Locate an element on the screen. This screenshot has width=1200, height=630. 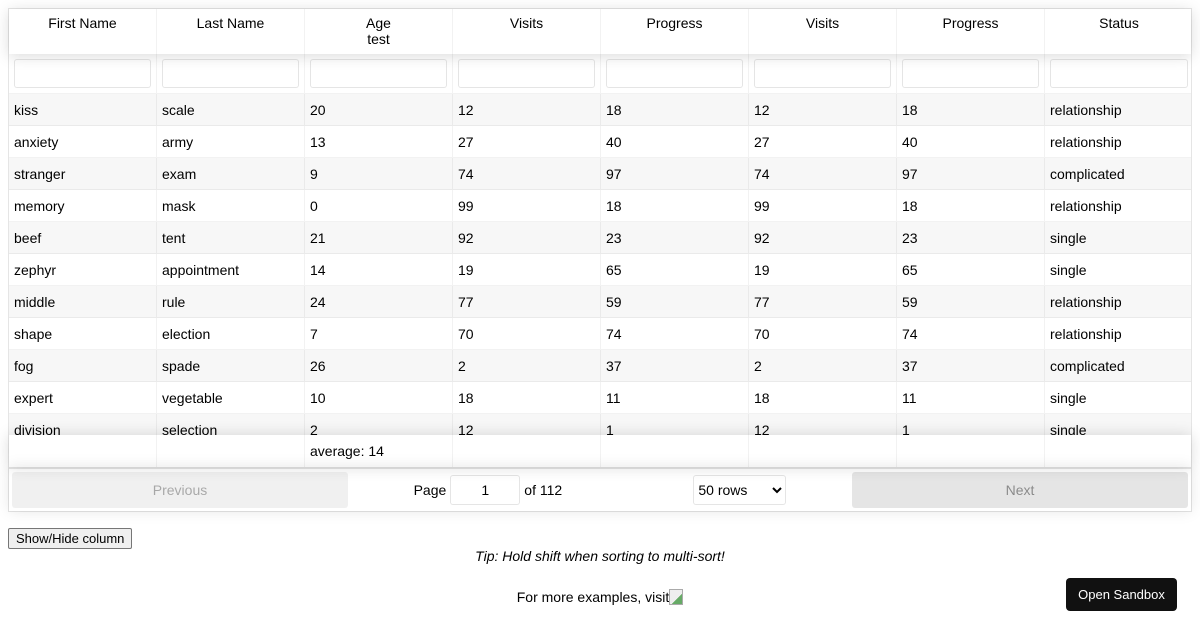
table-cell: 27 is located at coordinates (823, 141).